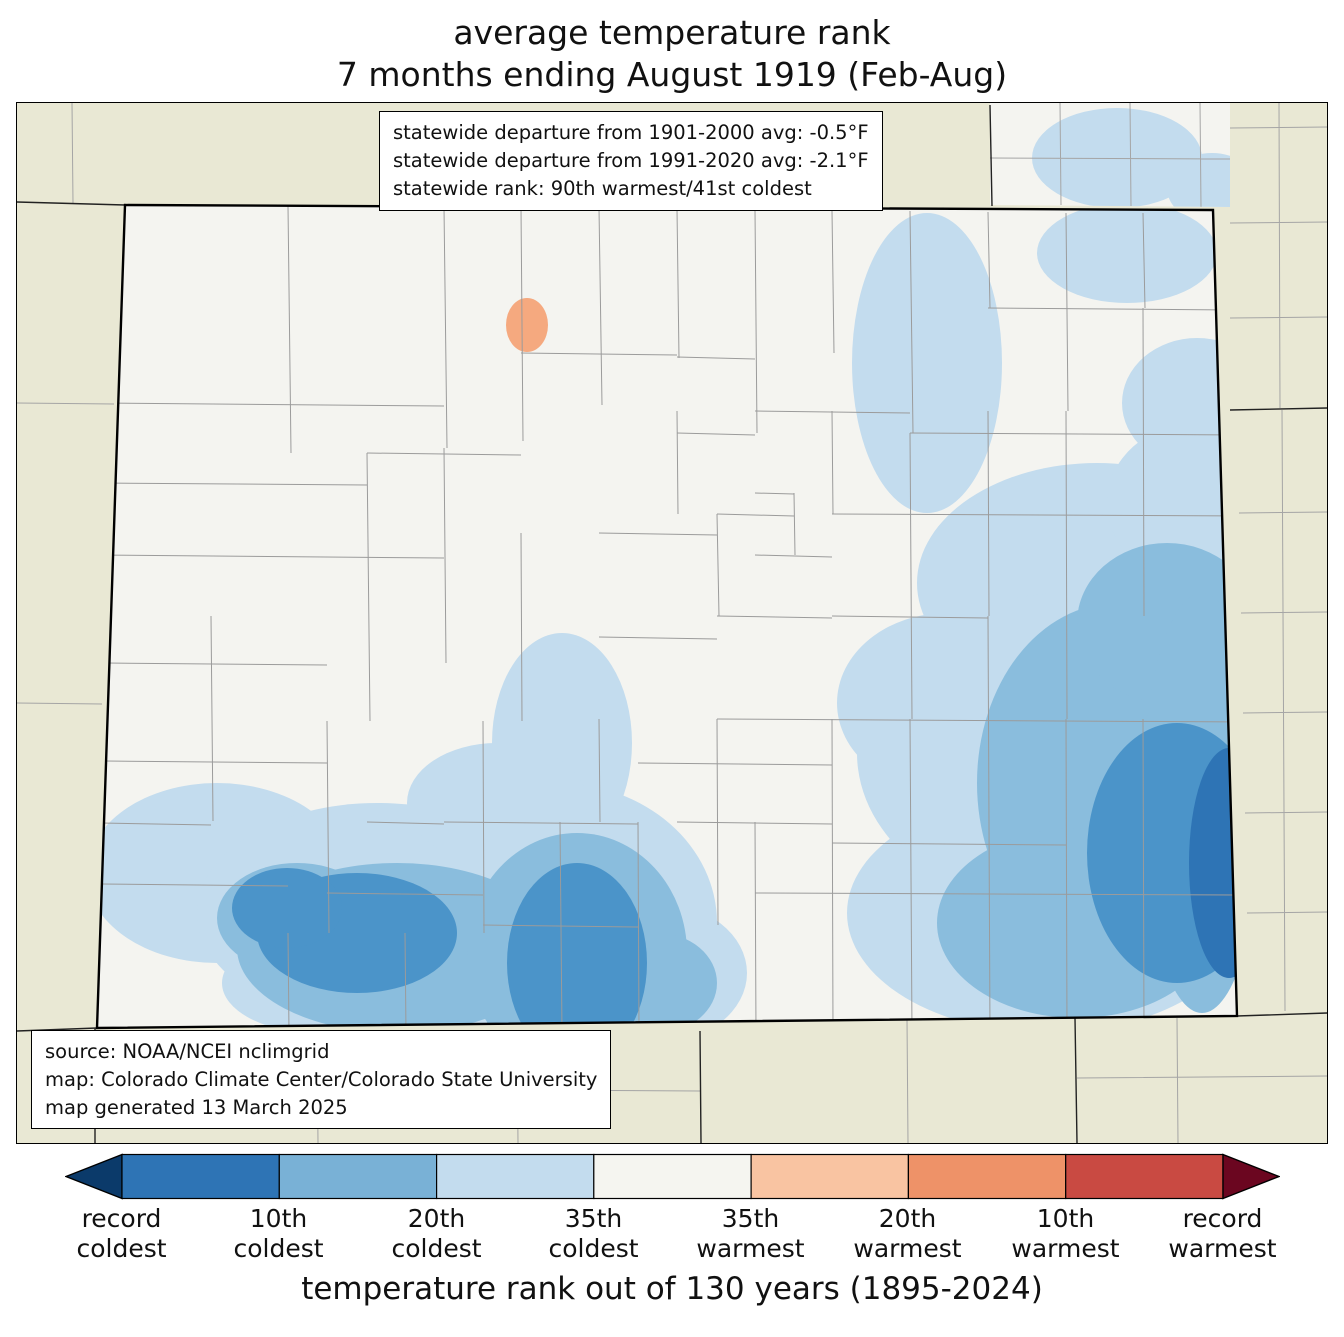 Image resolution: width=1344 pixels, height=1337 pixels. I want to click on colorbar-label-10th-coldest: 10th coldest, so click(278, 1233).